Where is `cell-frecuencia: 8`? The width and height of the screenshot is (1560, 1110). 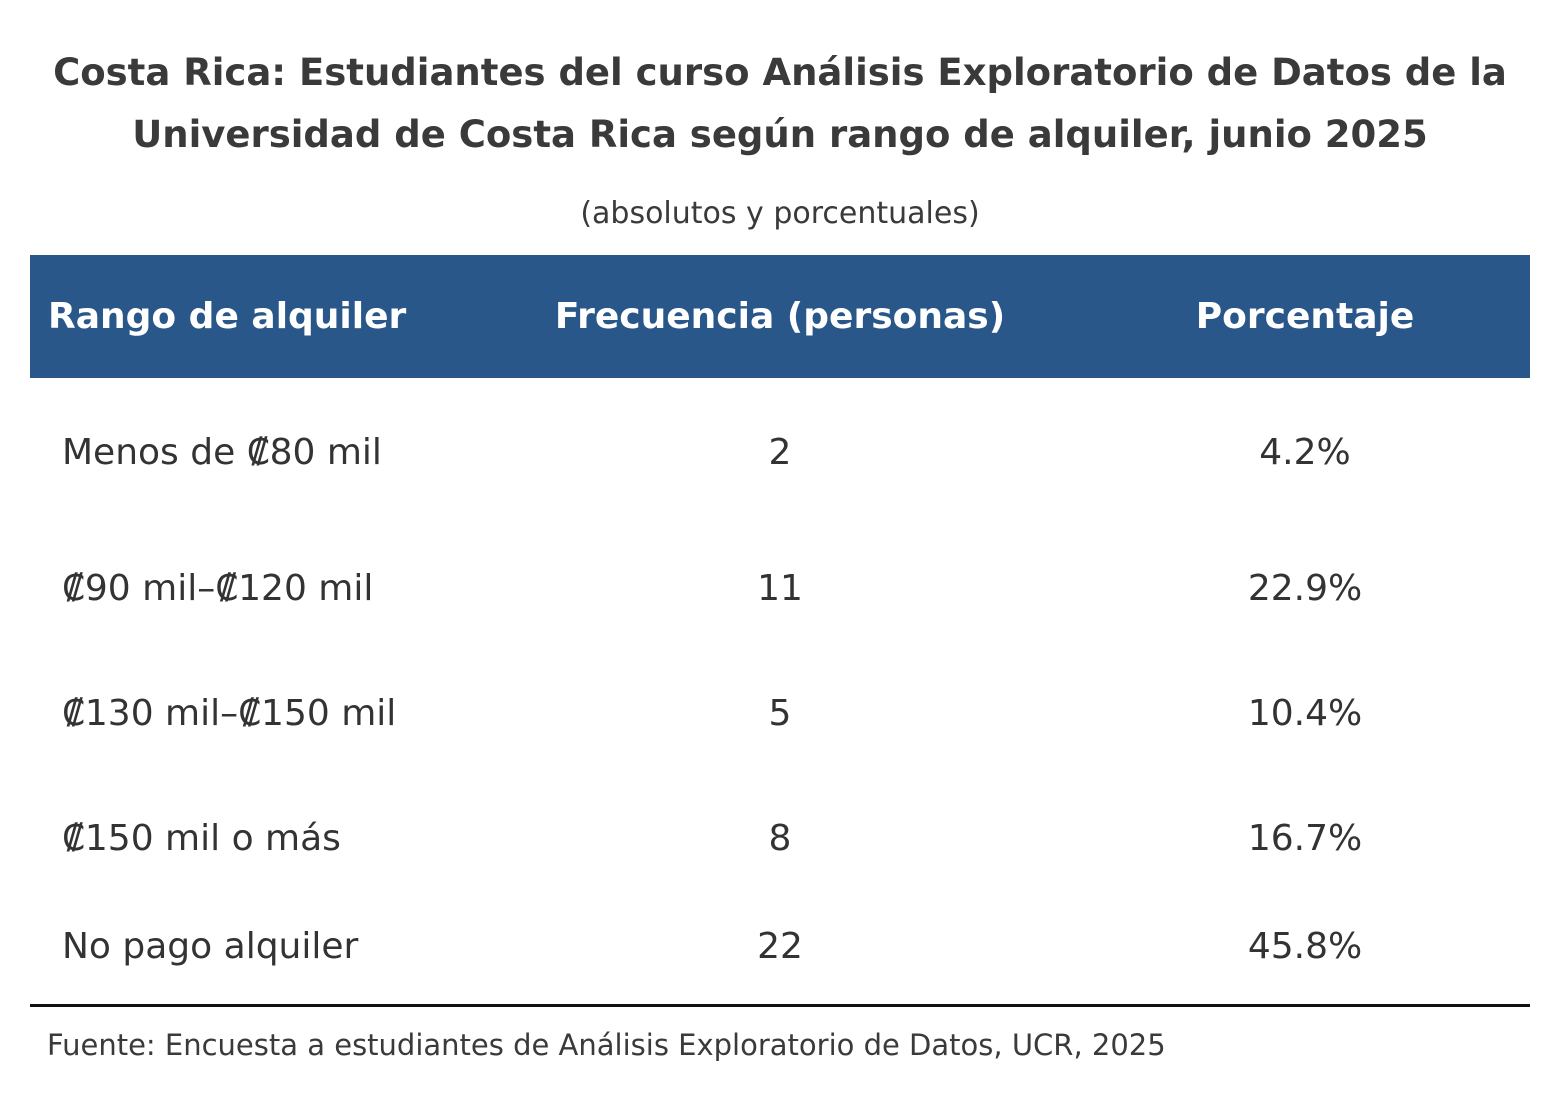 cell-frecuencia: 8 is located at coordinates (780, 838).